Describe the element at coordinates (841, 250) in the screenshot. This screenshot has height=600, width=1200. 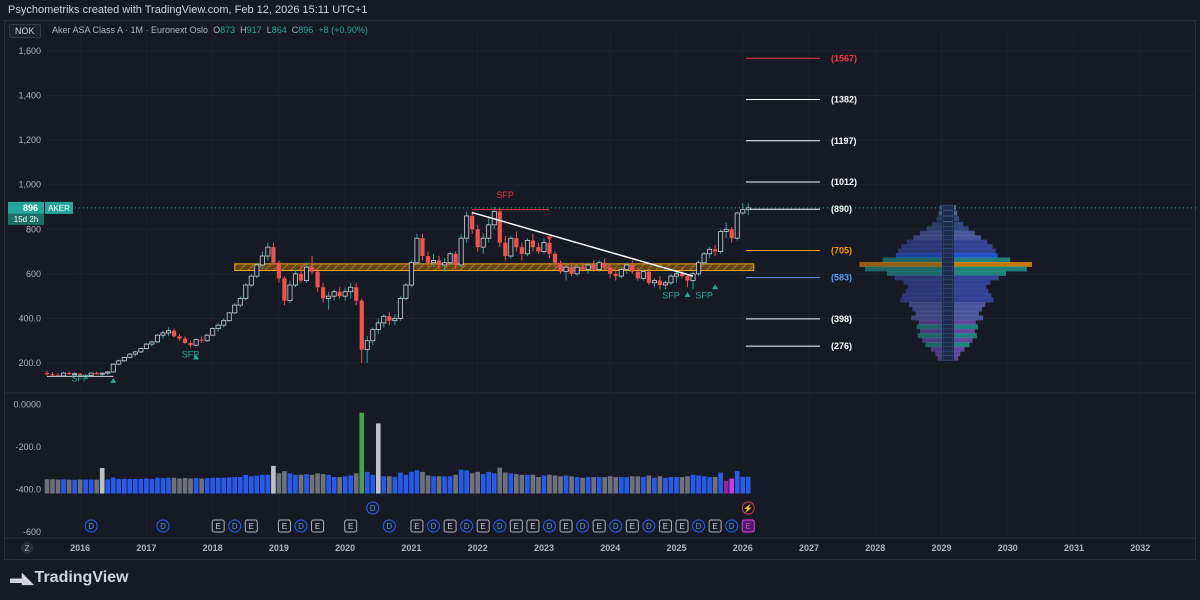
I see `level-label: (705)` at that location.